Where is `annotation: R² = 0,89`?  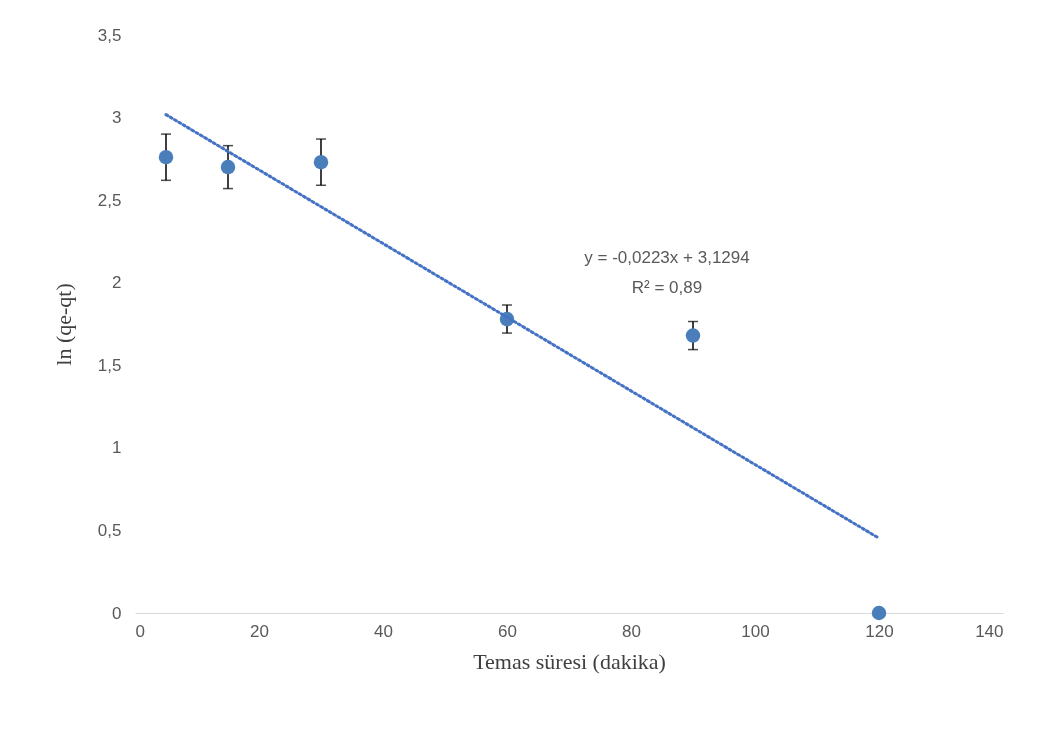 annotation: R² = 0,89 is located at coordinates (667, 287).